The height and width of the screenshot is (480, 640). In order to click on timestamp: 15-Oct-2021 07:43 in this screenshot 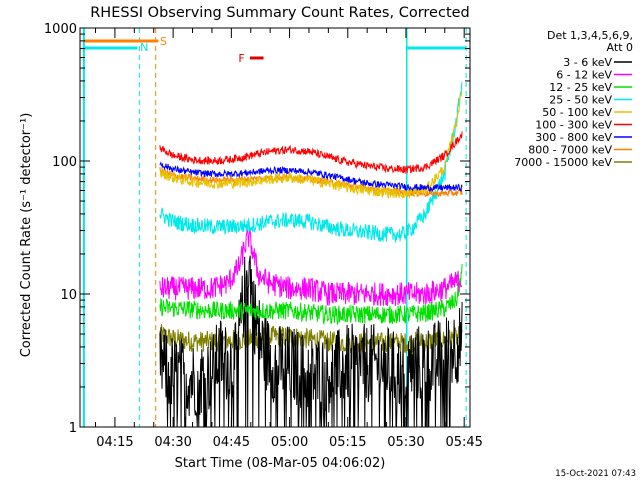, I will do `click(595, 474)`.